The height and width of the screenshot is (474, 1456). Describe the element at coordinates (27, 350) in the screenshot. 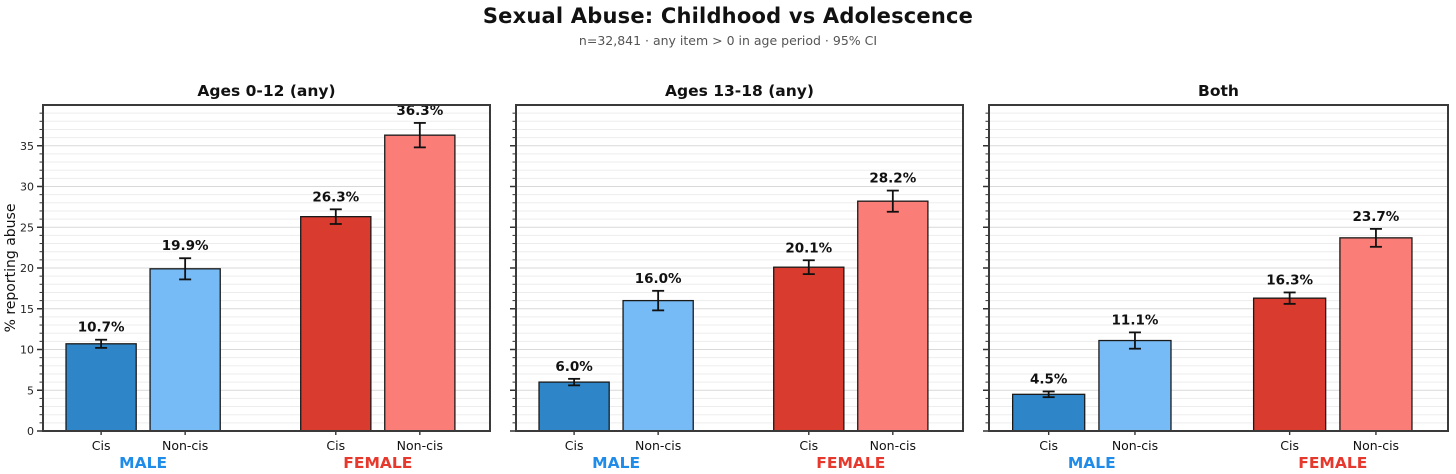

I see `y-tick-label: 10` at that location.